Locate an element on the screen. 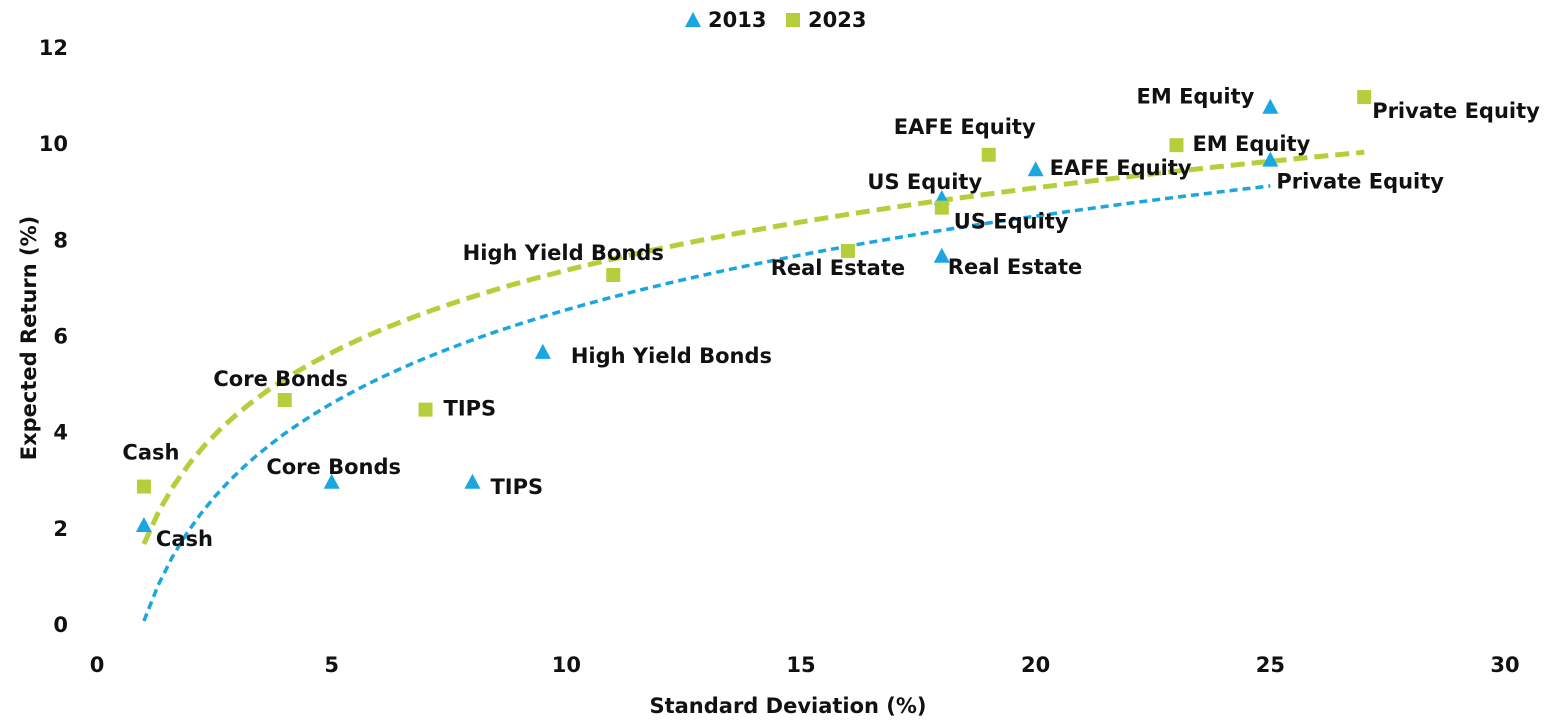  x-tick-label: 15 is located at coordinates (800, 665).